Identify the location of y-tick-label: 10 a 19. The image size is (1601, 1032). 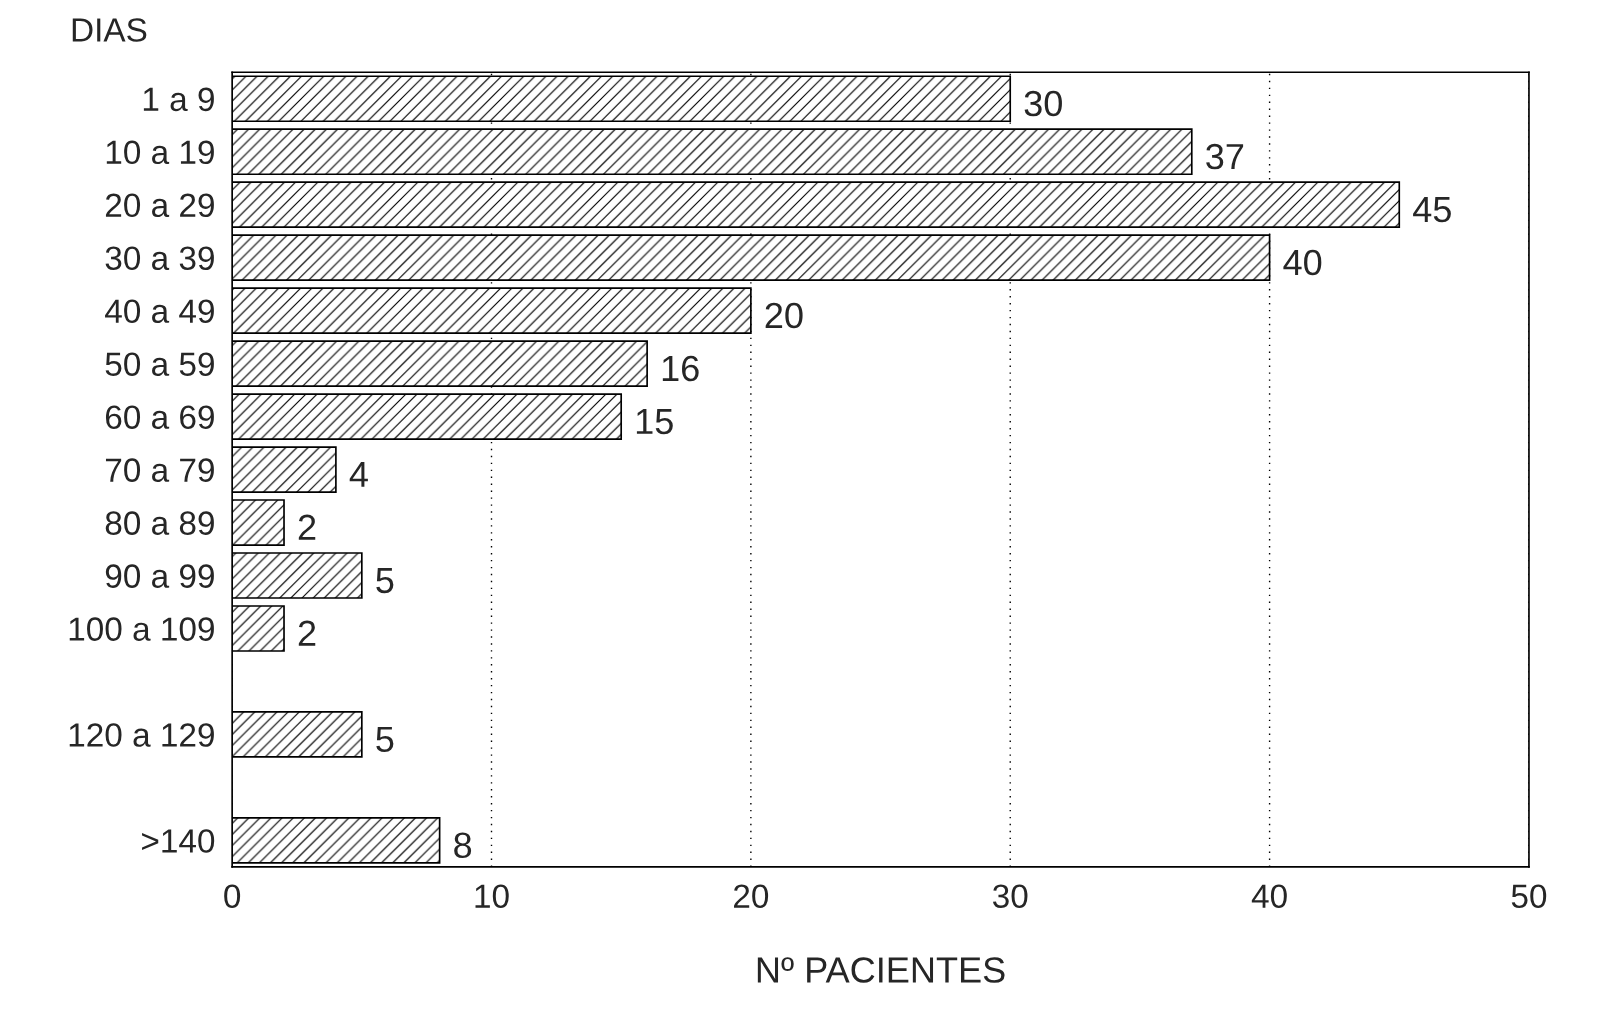
(160, 152).